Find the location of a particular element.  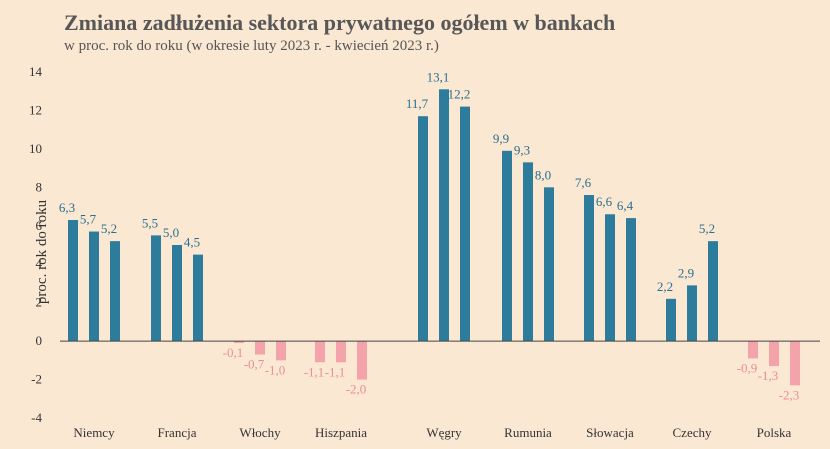

value-label: -0,9 is located at coordinates (747, 367).